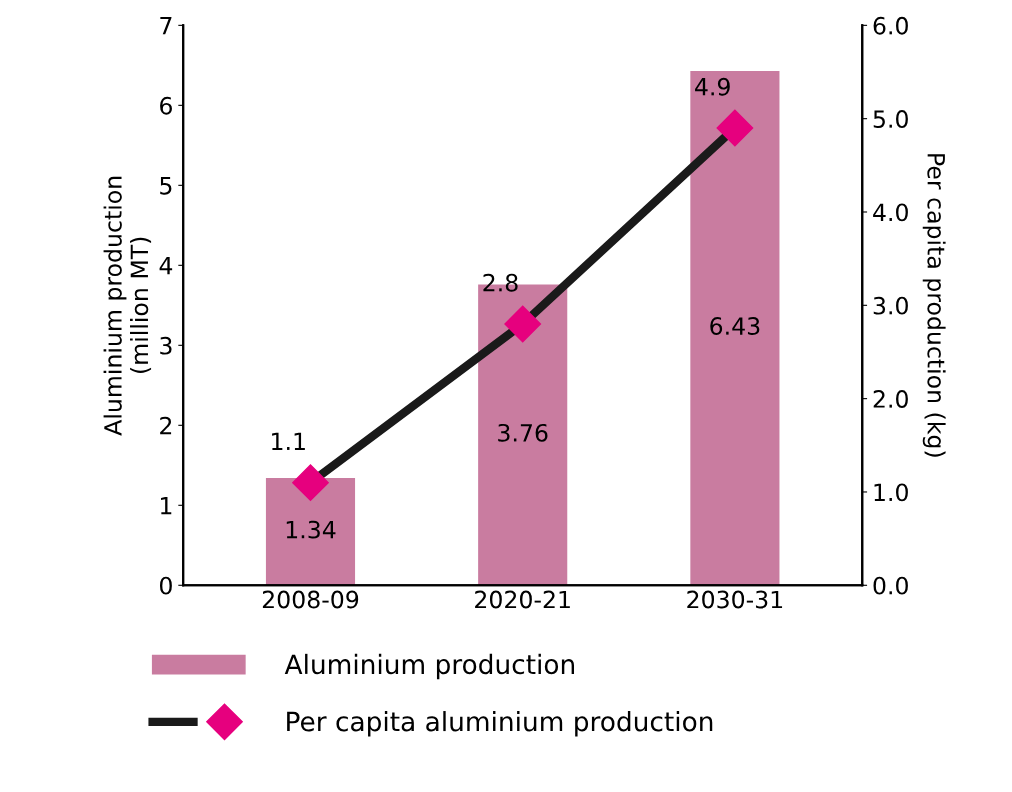 This screenshot has height=792, width=1012. I want to click on y2-tick-label: 5.0, so click(890, 119).